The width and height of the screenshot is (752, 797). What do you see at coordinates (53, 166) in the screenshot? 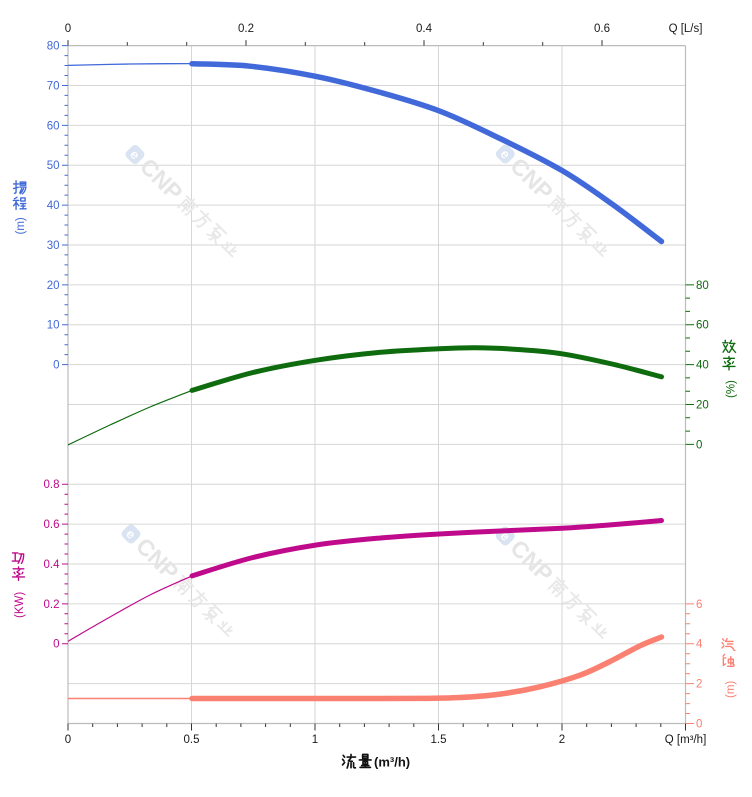
I see `svg-text: 50` at bounding box center [53, 166].